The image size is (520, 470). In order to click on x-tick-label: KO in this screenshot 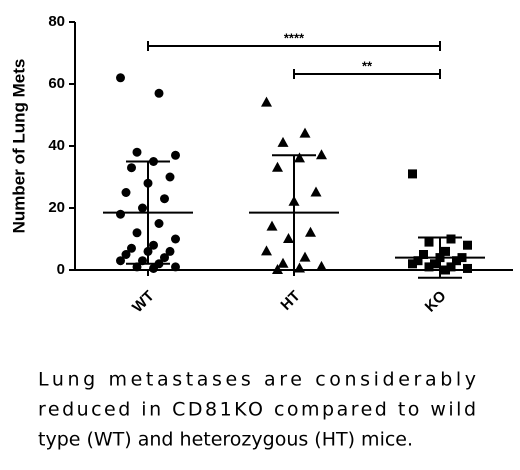, I will do `click(436, 301)`.